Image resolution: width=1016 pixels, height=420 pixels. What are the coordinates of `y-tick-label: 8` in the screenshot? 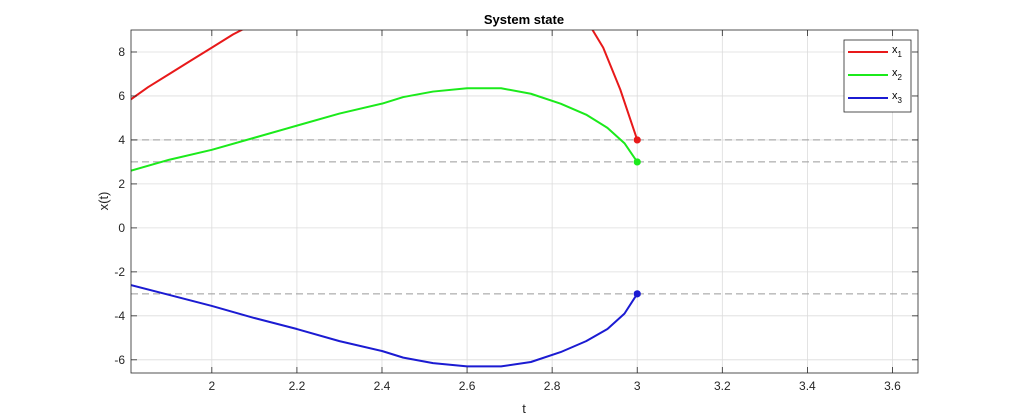 It's located at (121, 52).